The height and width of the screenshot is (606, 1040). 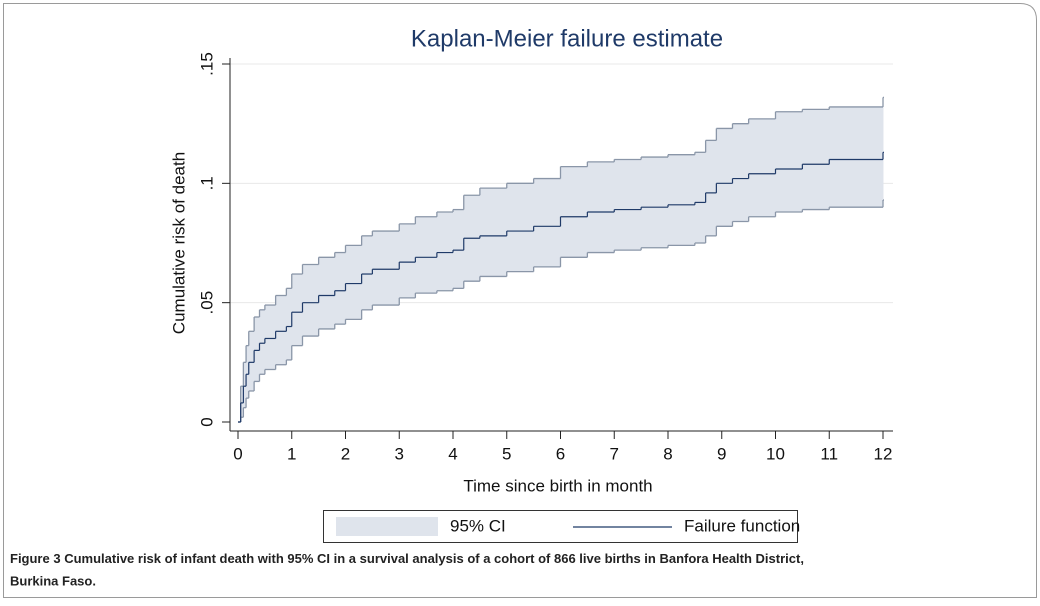 What do you see at coordinates (206, 183) in the screenshot?
I see `y-tick-label: .1` at bounding box center [206, 183].